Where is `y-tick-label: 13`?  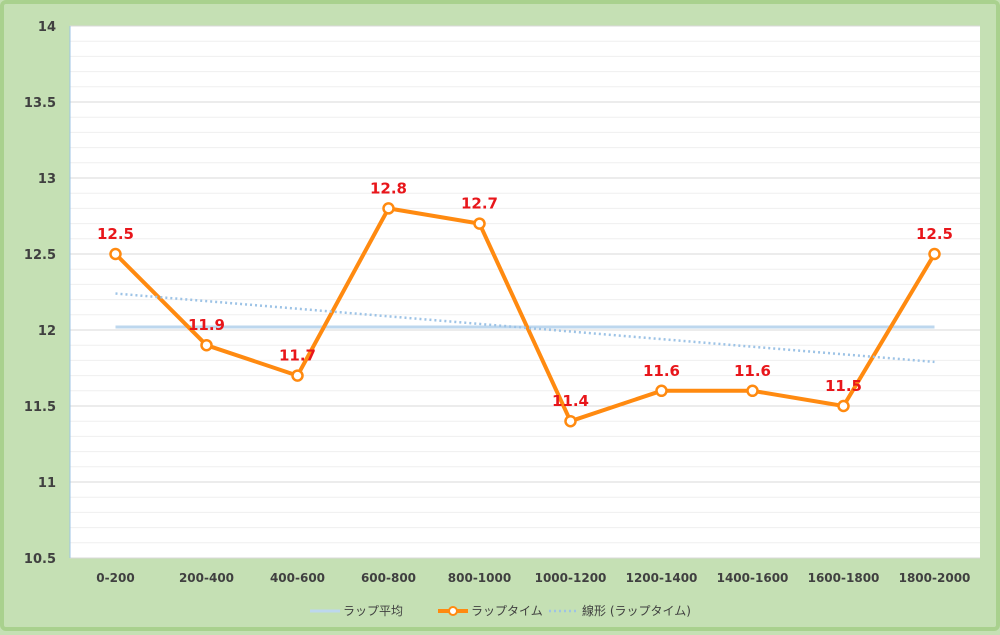
y-tick-label: 13 is located at coordinates (47, 179).